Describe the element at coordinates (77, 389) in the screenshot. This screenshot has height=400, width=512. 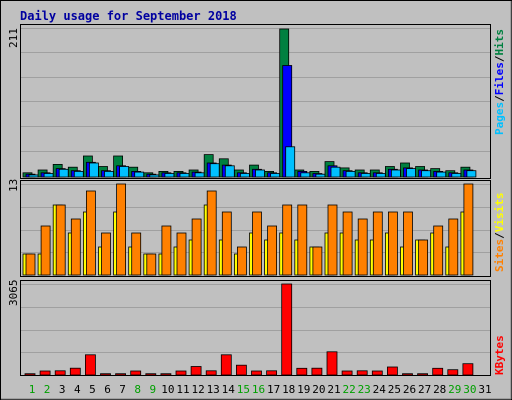
I see `day-label: 4` at that location.